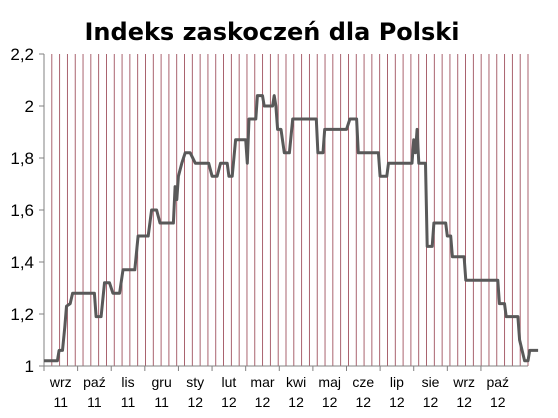 This screenshot has width=558, height=418. I want to click on x-tick-month: lis, so click(127, 382).